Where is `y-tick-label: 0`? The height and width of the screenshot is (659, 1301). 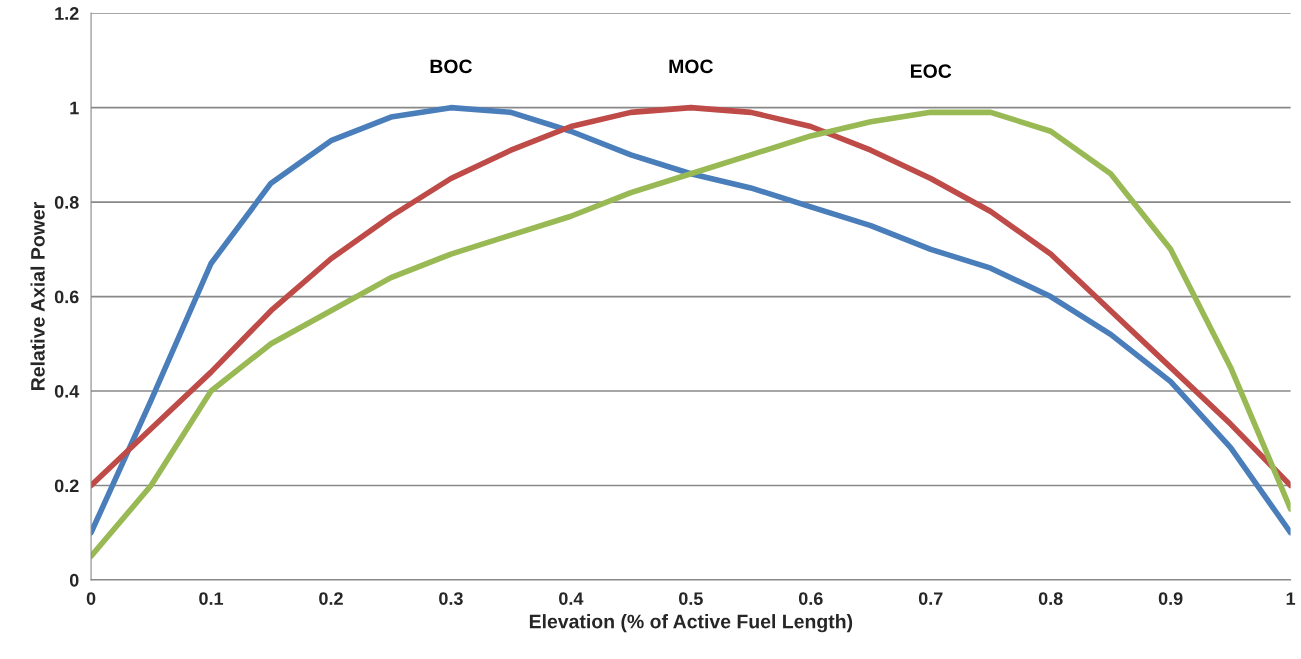 y-tick-label: 0 is located at coordinates (74, 580).